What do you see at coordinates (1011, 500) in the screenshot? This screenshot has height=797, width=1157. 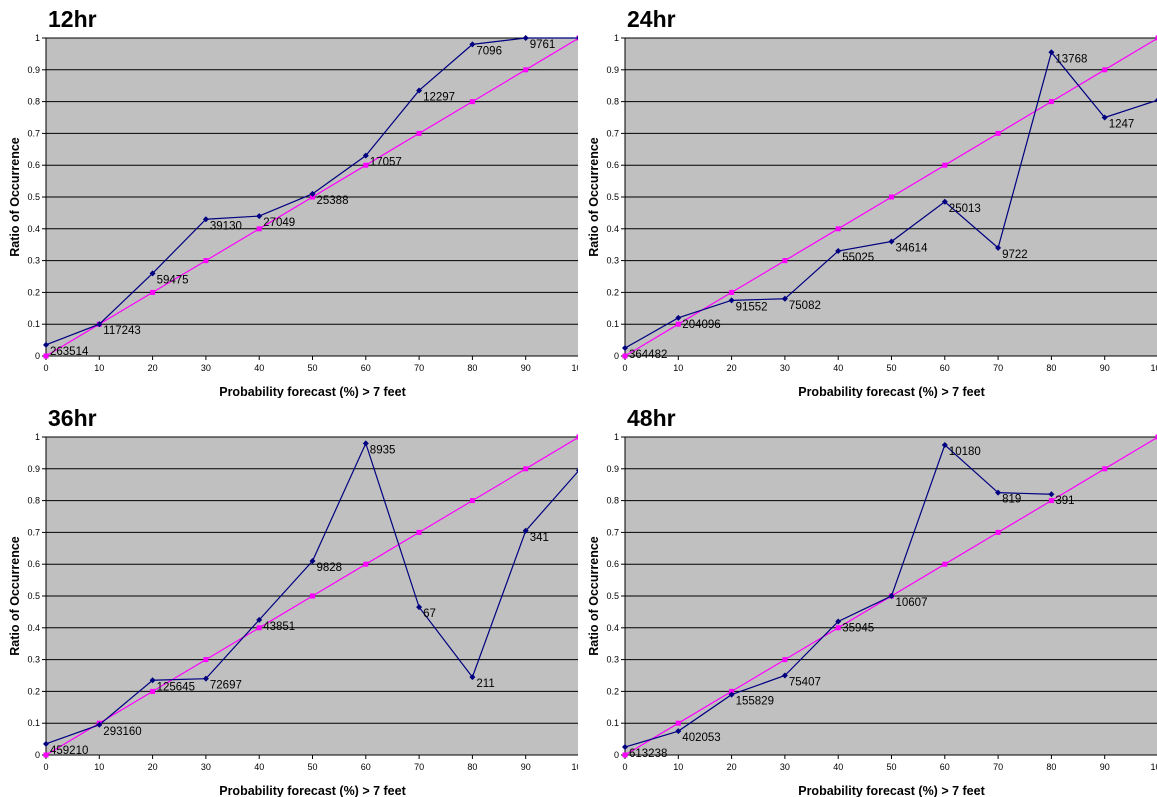 I see `data-label: 819` at bounding box center [1011, 500].